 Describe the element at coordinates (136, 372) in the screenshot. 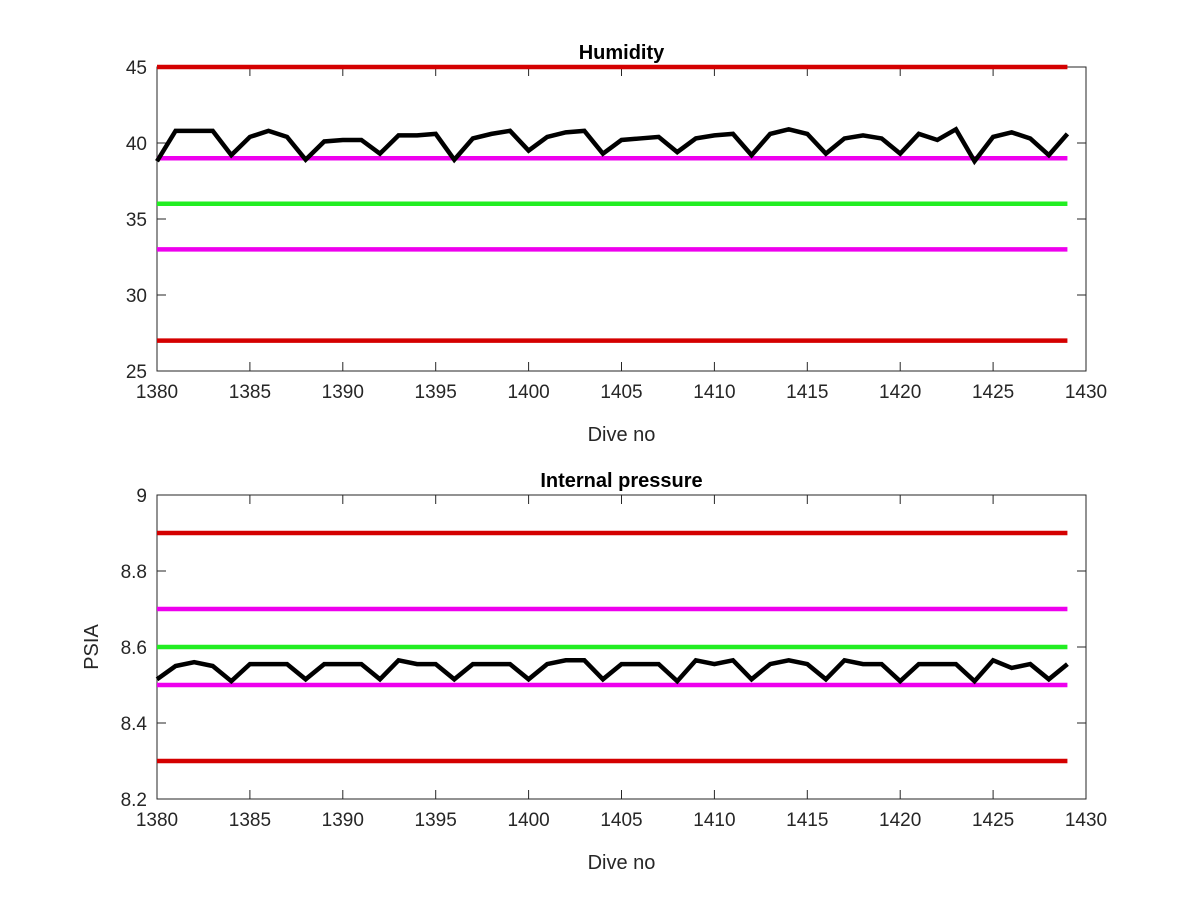

I see `y-tick-label: 25` at that location.